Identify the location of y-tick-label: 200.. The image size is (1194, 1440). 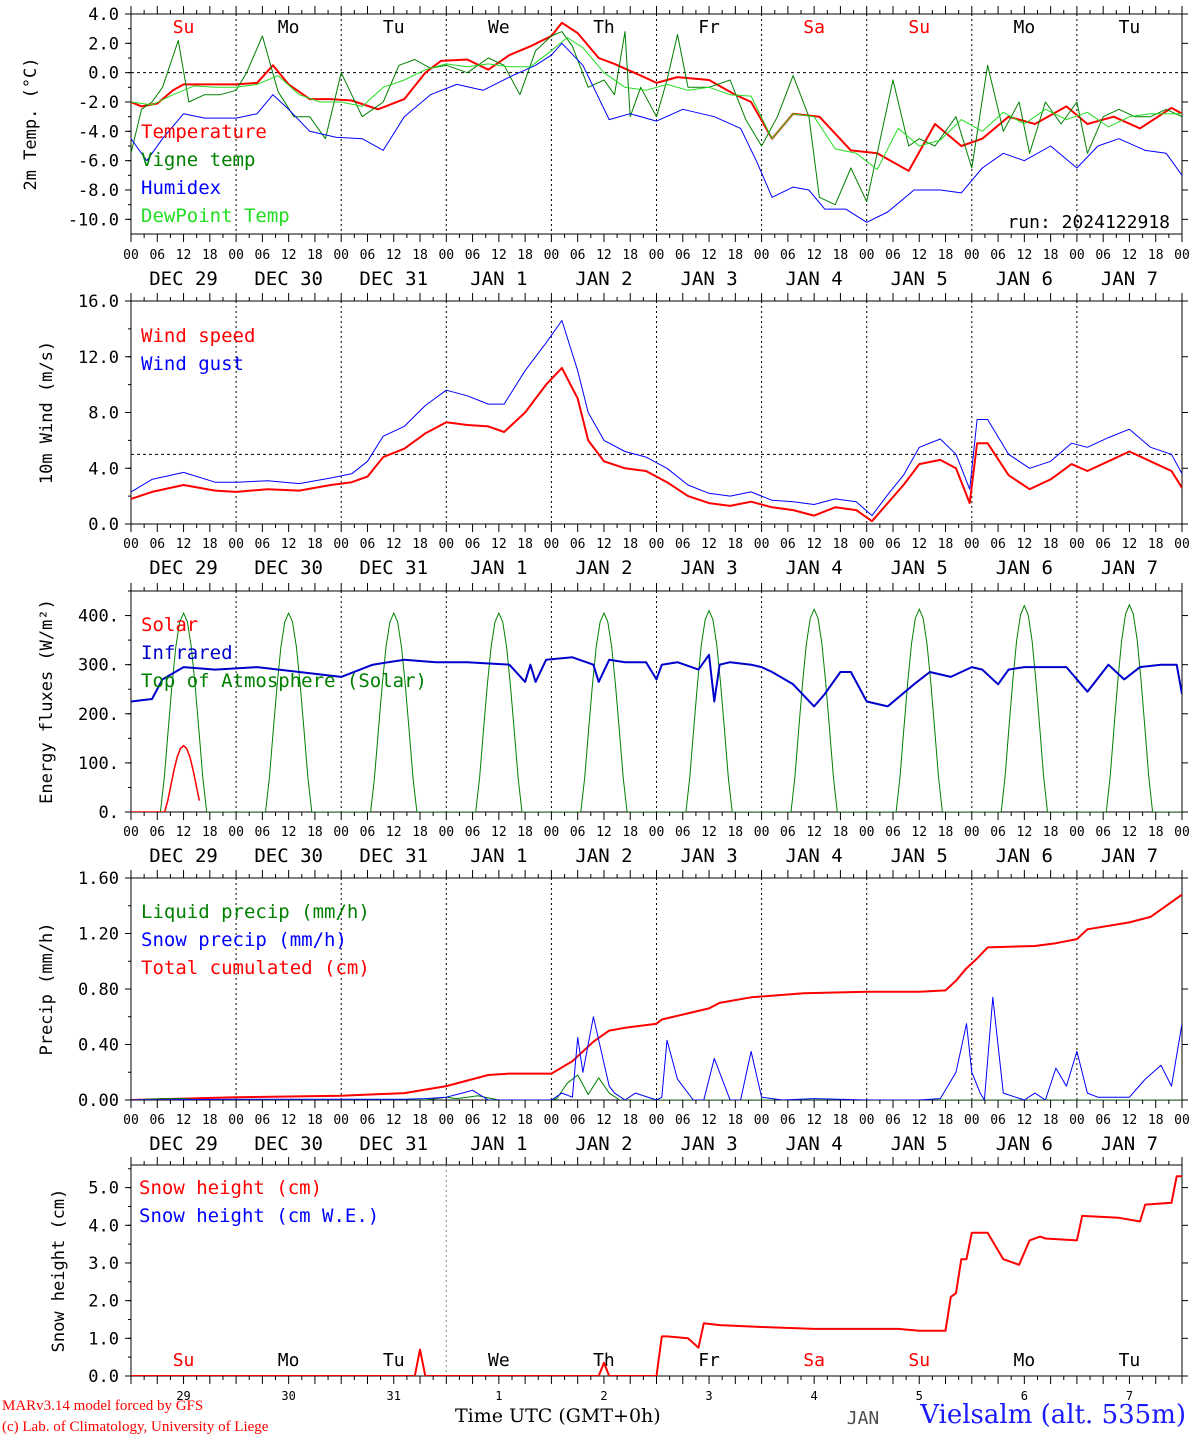
(98, 715).